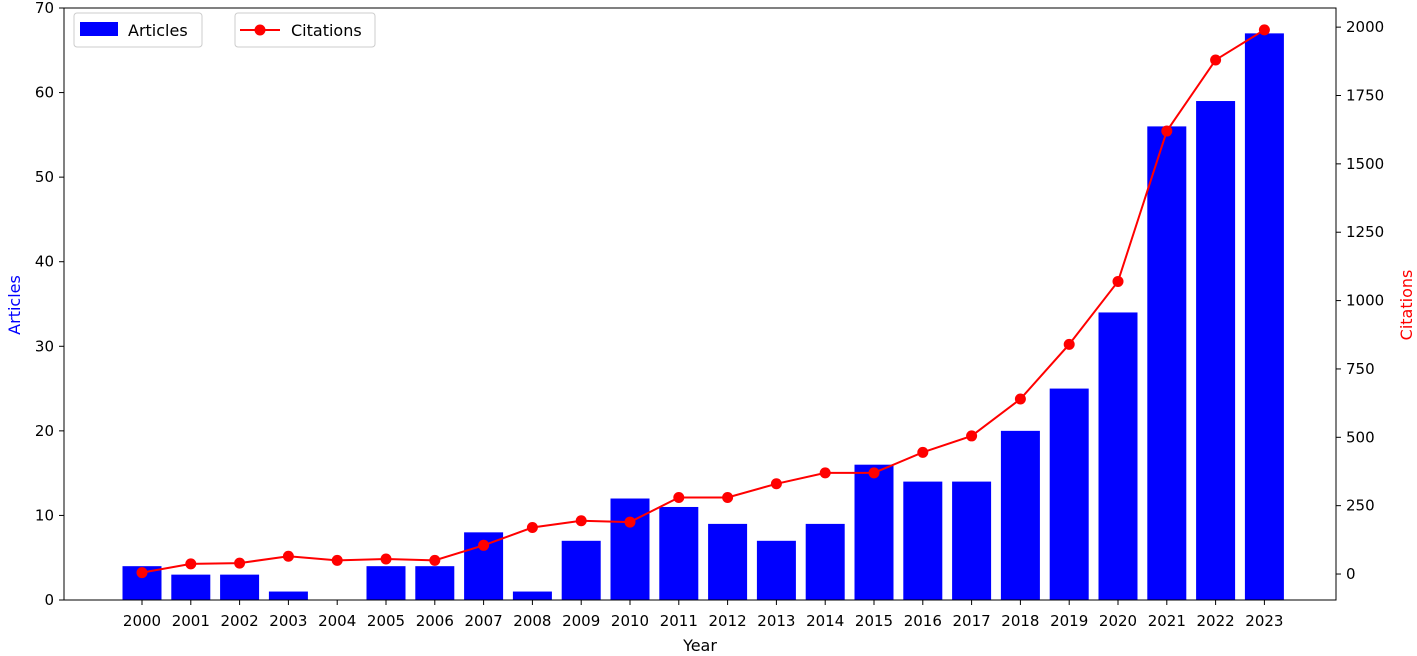 This screenshot has width=1417, height=656. What do you see at coordinates (699, 645) in the screenshot?
I see `x-axis-title: Year` at bounding box center [699, 645].